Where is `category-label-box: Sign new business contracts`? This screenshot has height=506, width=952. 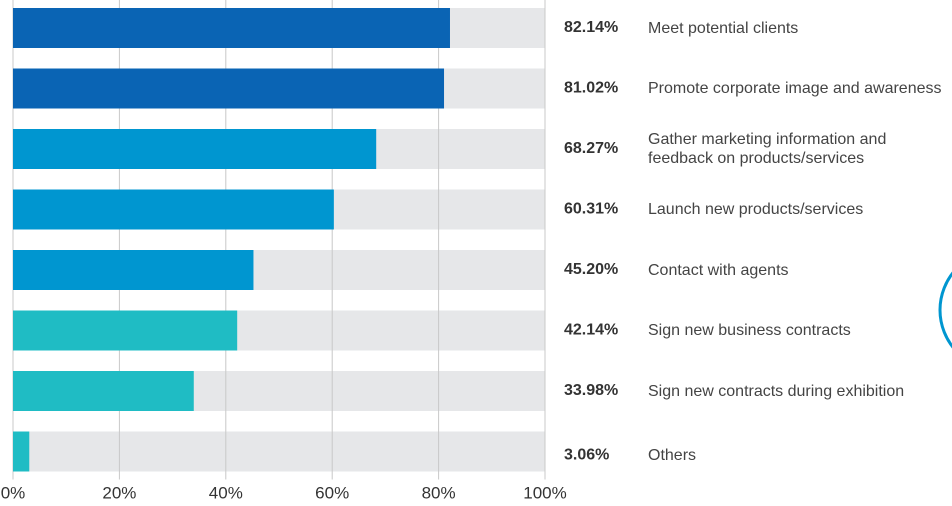 category-label-box: Sign new business contracts is located at coordinates (749, 330).